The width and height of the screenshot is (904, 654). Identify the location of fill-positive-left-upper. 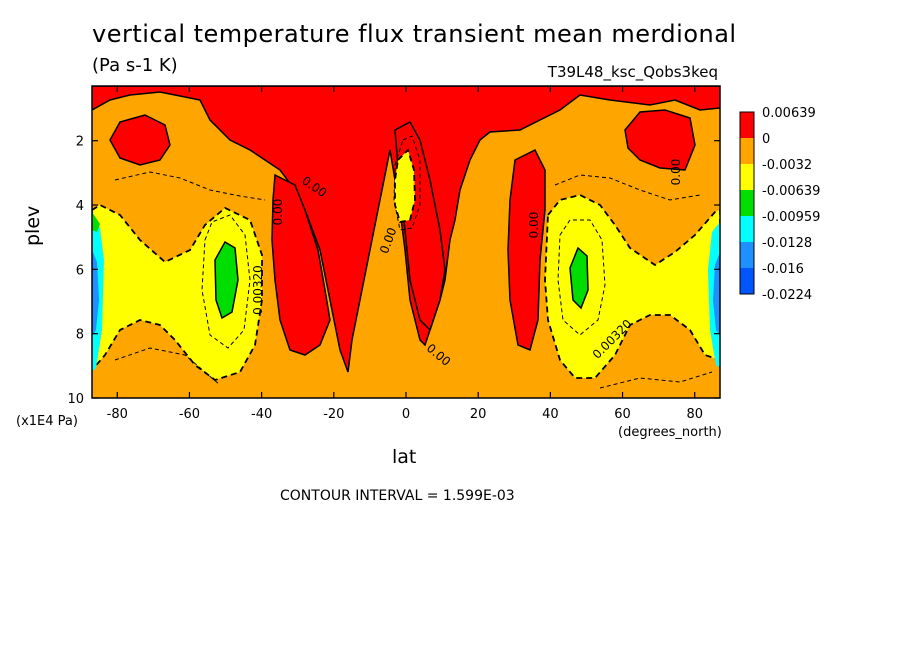
(140, 140).